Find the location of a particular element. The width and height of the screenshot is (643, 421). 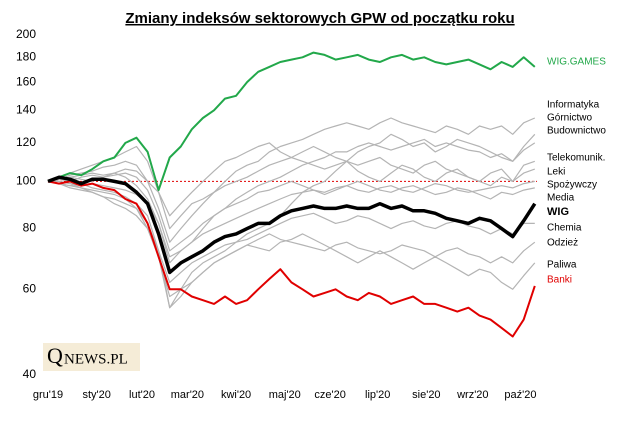

x-tick-label: mar'20 is located at coordinates (187, 395).